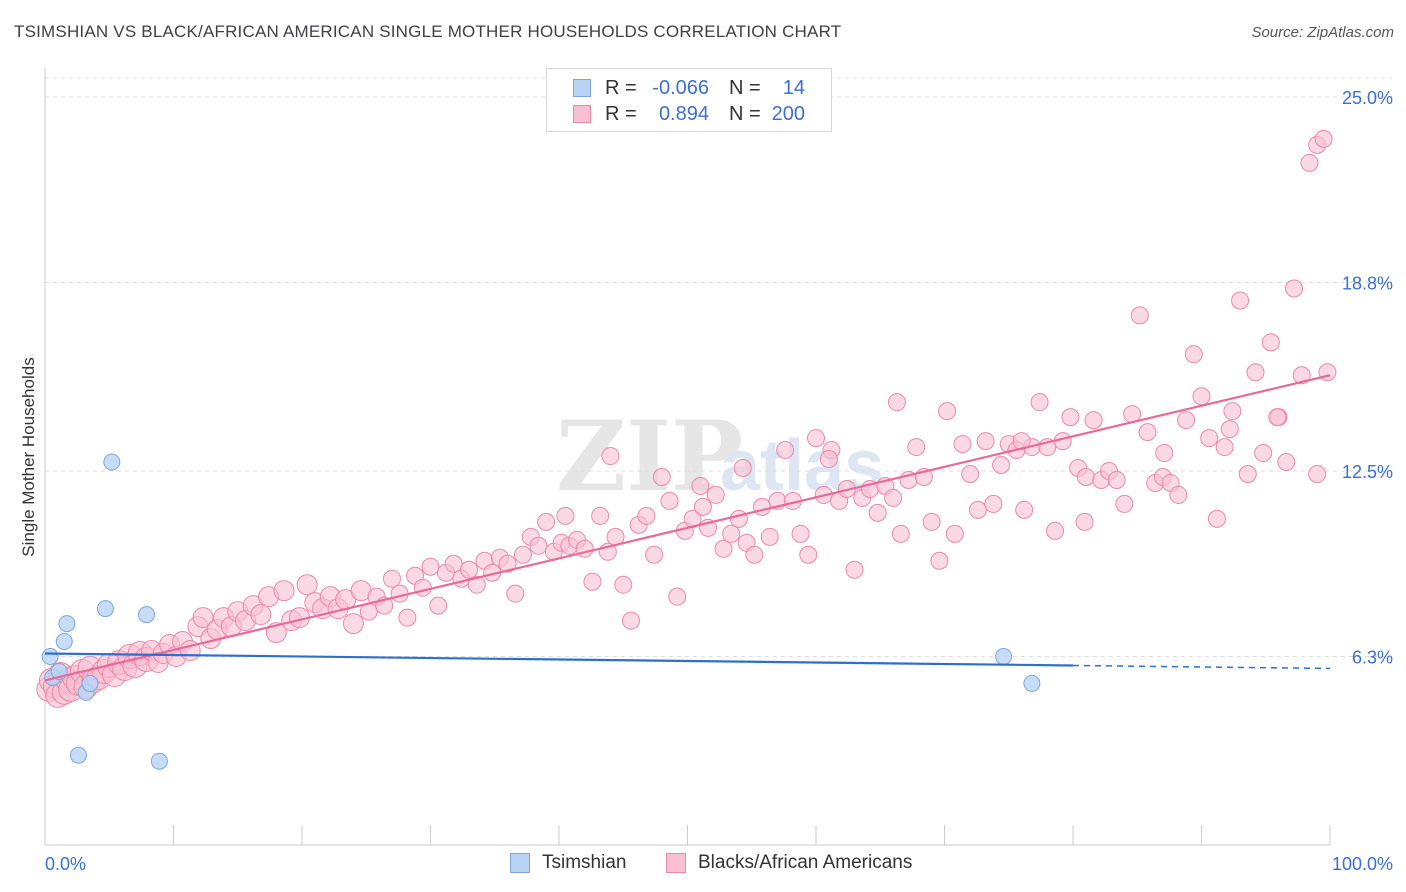  I want to click on y-tick-label: 6.3%, so click(1372, 658).